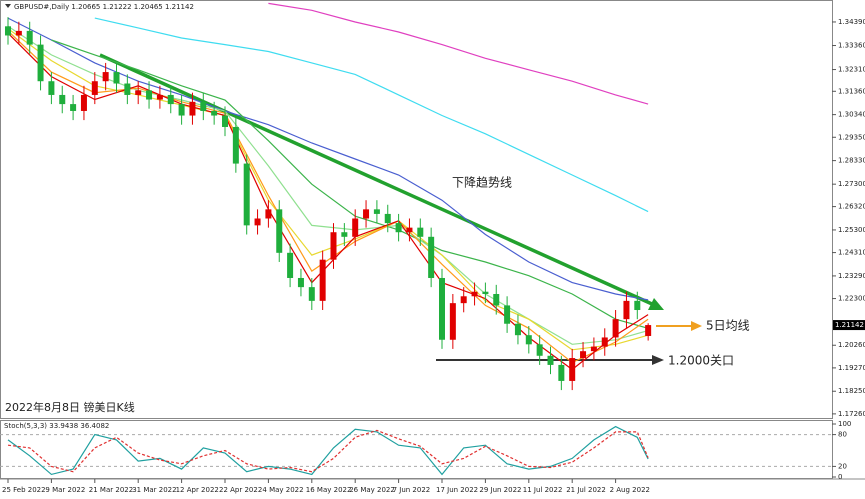  I want to click on y-tick-label: 1.22300, so click(851, 299).